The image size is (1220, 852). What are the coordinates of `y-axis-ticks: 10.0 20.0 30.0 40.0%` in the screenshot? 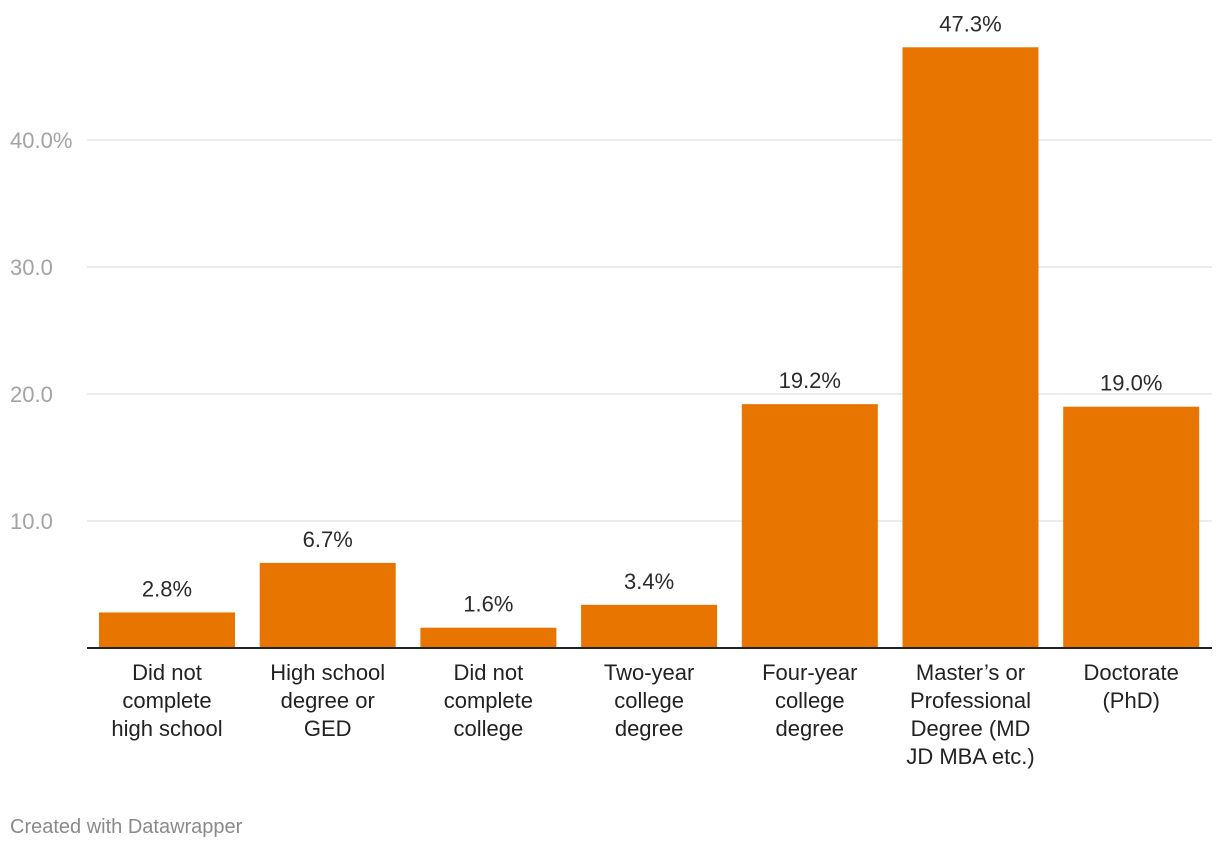 It's located at (41, 331).